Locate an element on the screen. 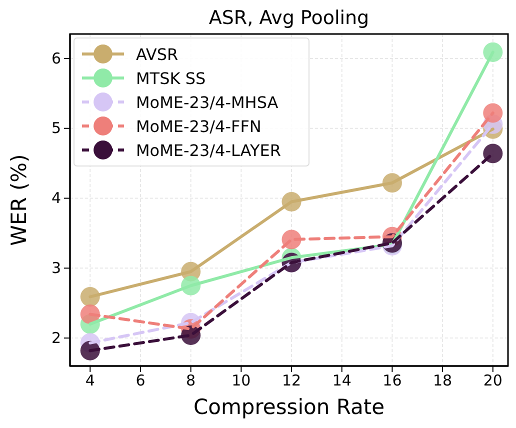  x-tick-label: 4 is located at coordinates (90, 381).